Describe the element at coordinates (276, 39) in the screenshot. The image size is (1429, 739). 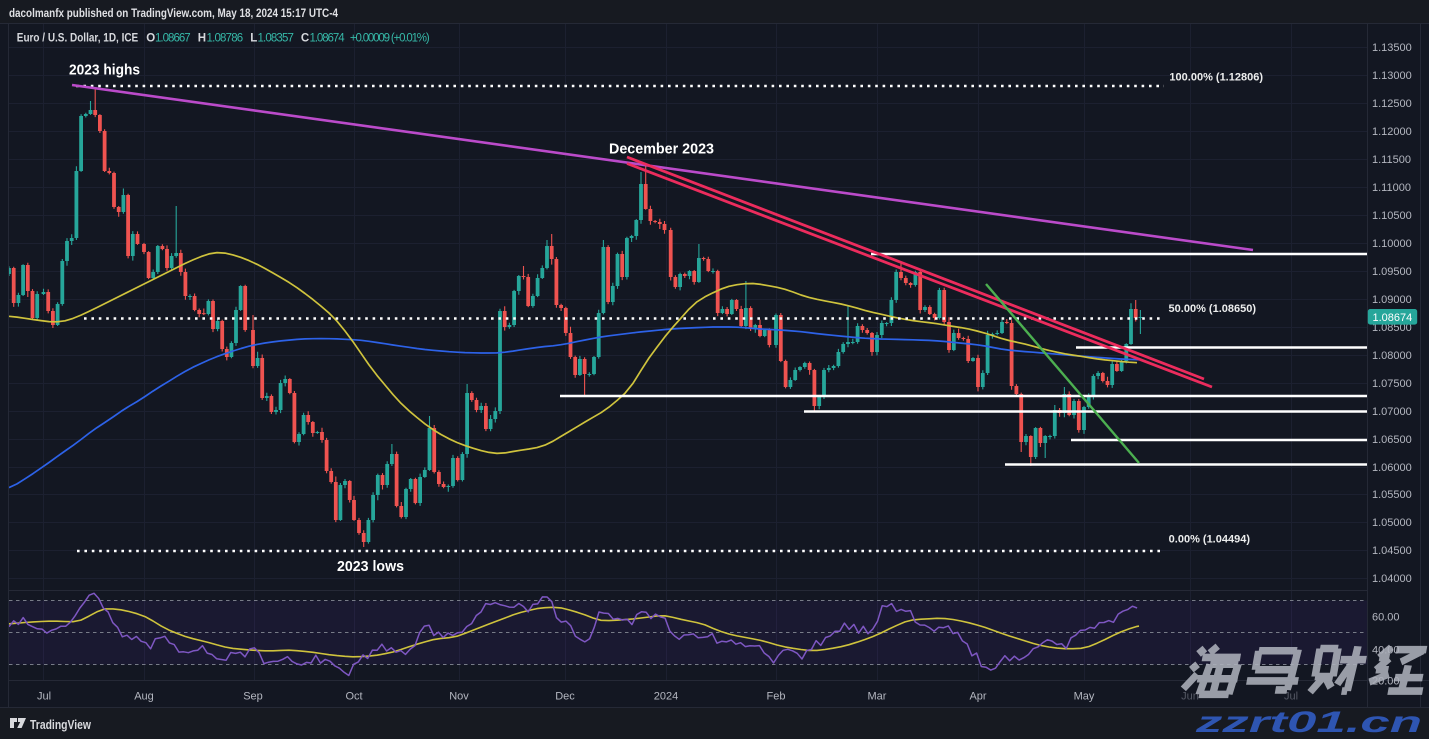
I see `svg-text: 1.08357` at that location.